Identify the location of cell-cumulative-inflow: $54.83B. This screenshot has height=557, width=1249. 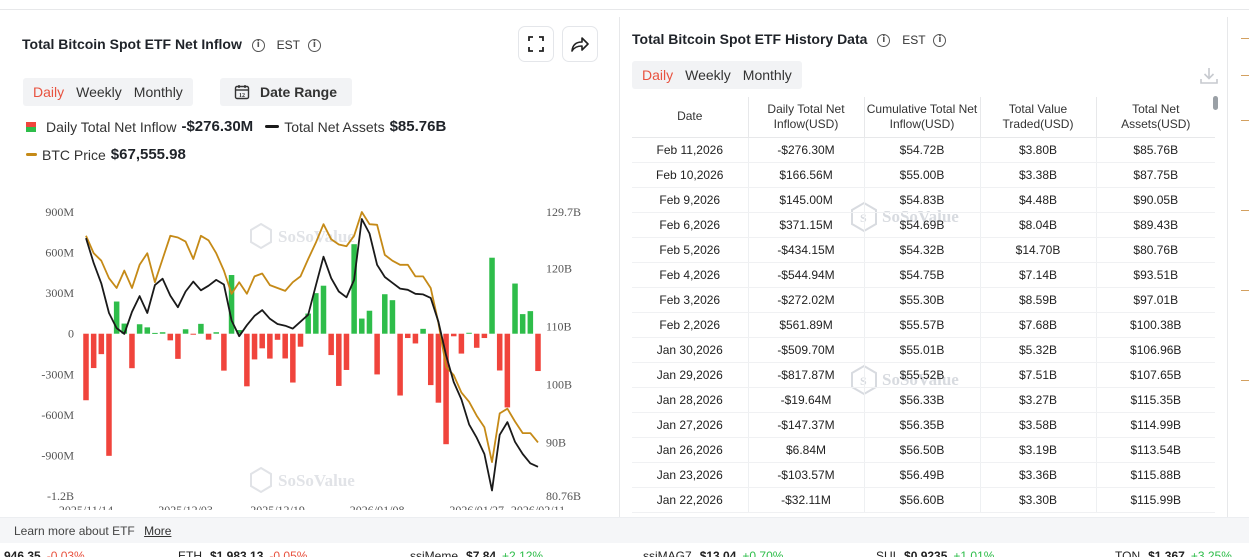
(922, 200).